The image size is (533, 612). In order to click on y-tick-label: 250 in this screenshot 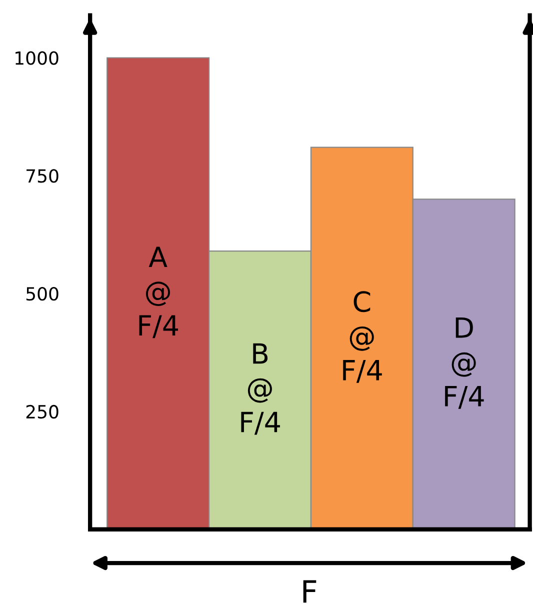, I will do `click(42, 411)`.